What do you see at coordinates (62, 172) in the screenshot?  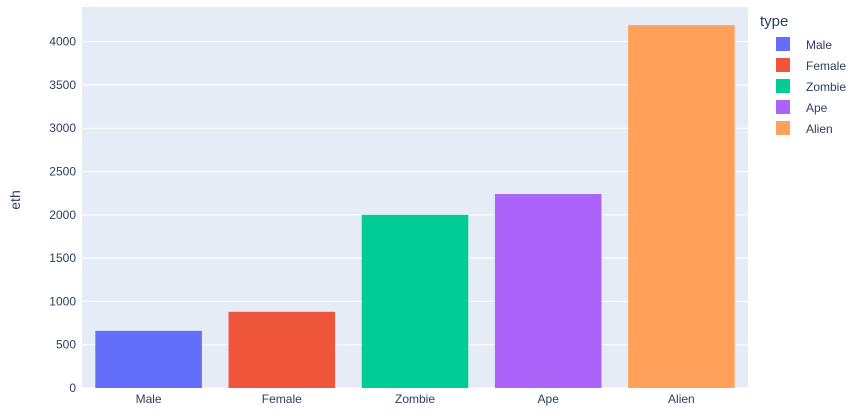 I see `y-tick-label: 2500` at bounding box center [62, 172].